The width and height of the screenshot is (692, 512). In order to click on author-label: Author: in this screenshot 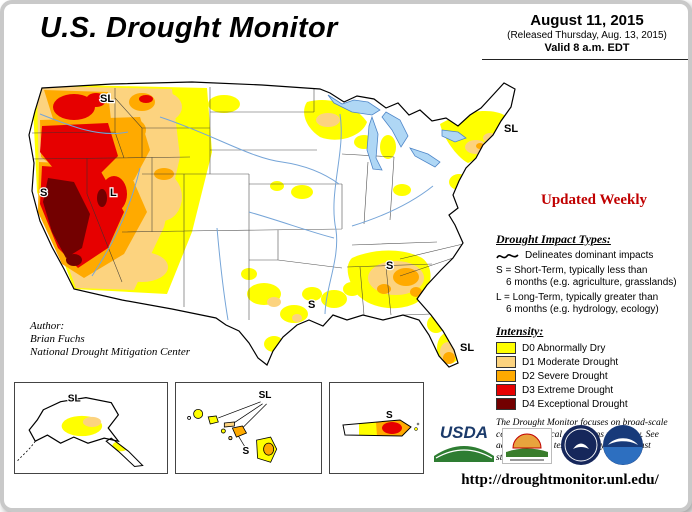, I will do `click(47, 326)`.